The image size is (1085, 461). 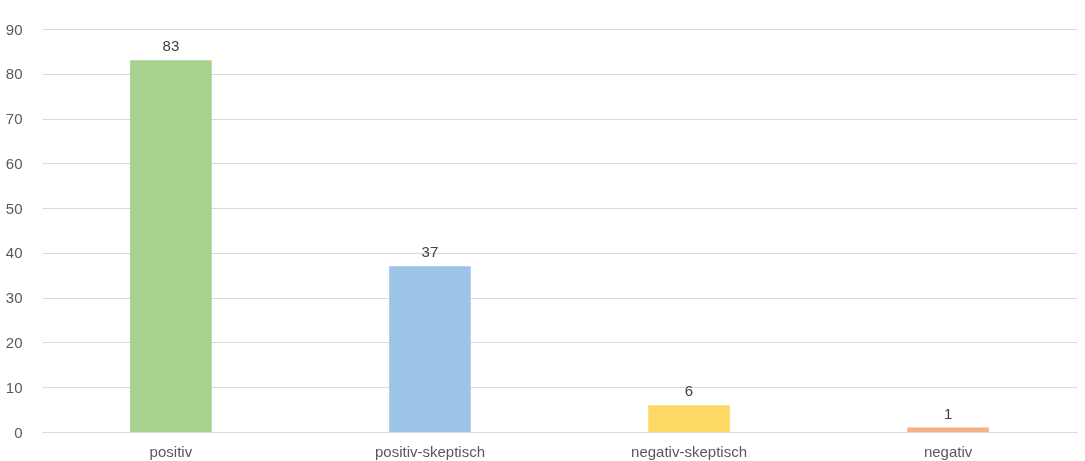 I want to click on y-tick-label: 20, so click(x=14, y=342).